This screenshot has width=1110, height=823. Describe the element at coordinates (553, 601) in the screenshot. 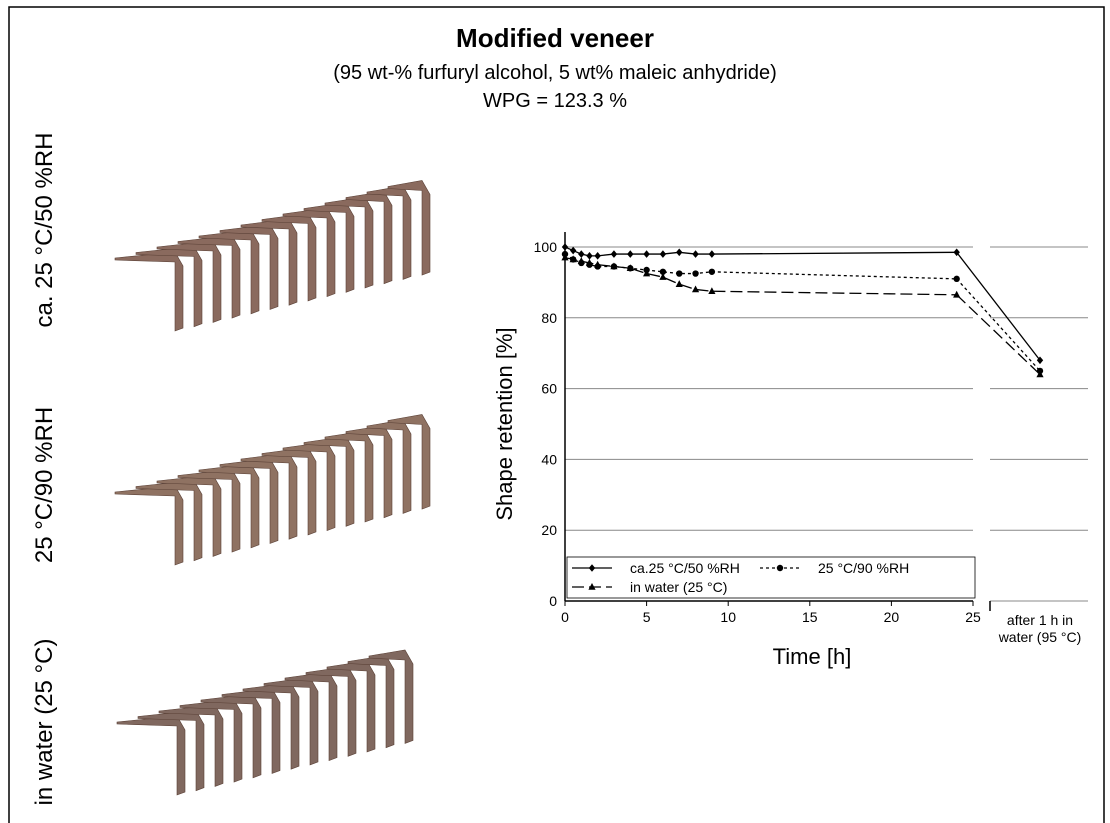

I see `y-tick-label: 0` at that location.